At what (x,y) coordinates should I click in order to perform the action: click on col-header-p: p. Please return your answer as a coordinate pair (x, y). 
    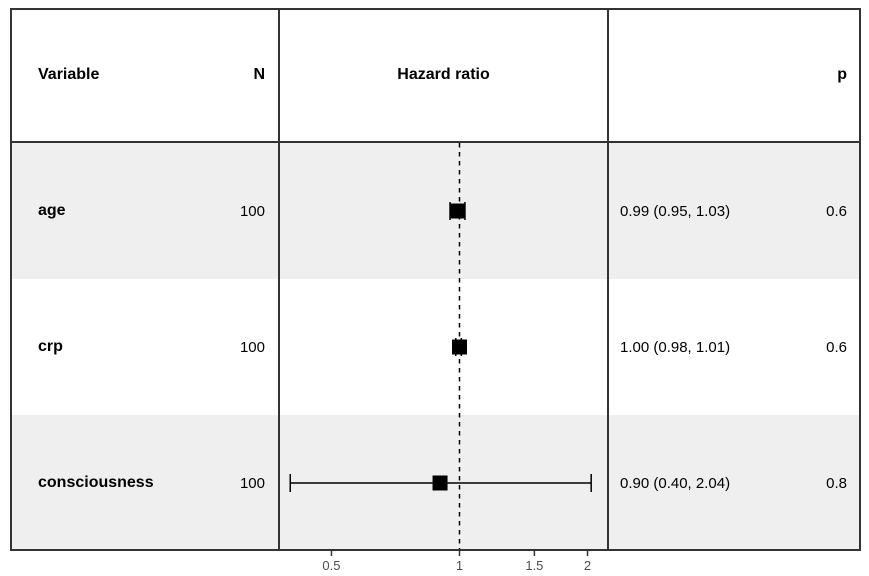
    Looking at the image, I should click on (842, 74).